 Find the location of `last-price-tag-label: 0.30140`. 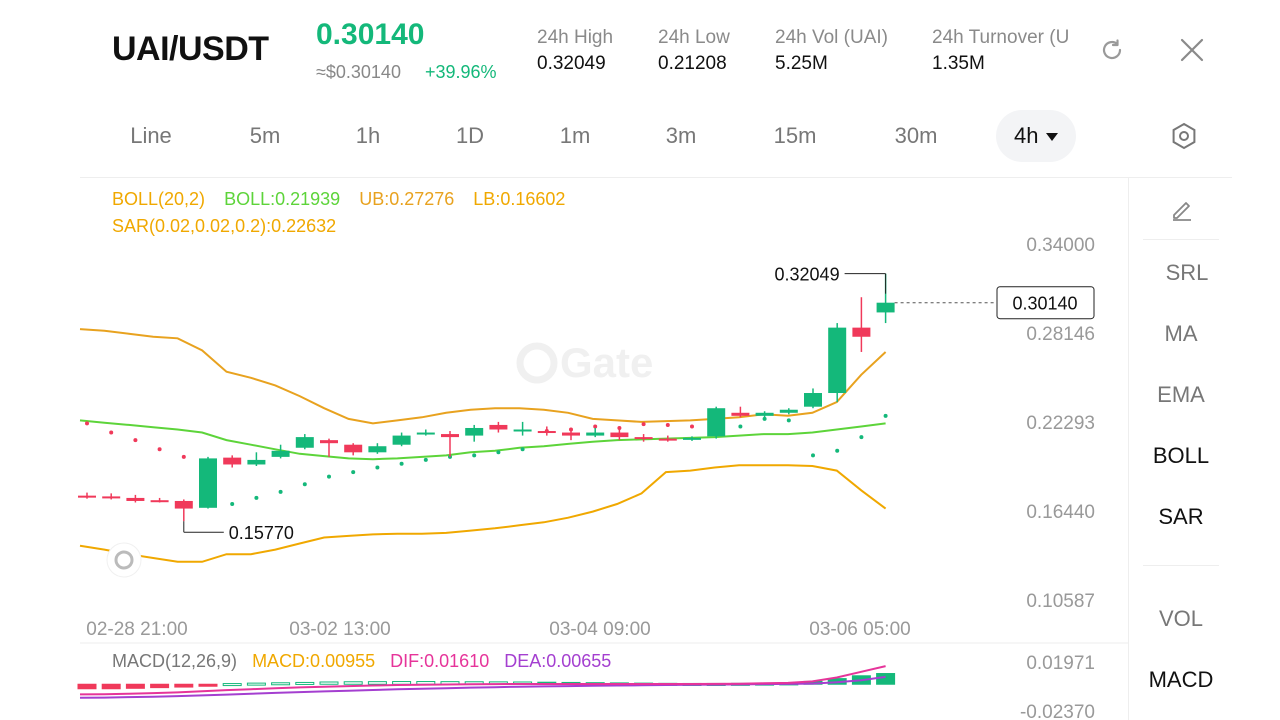

last-price-tag-label: 0.30140 is located at coordinates (1044, 304).